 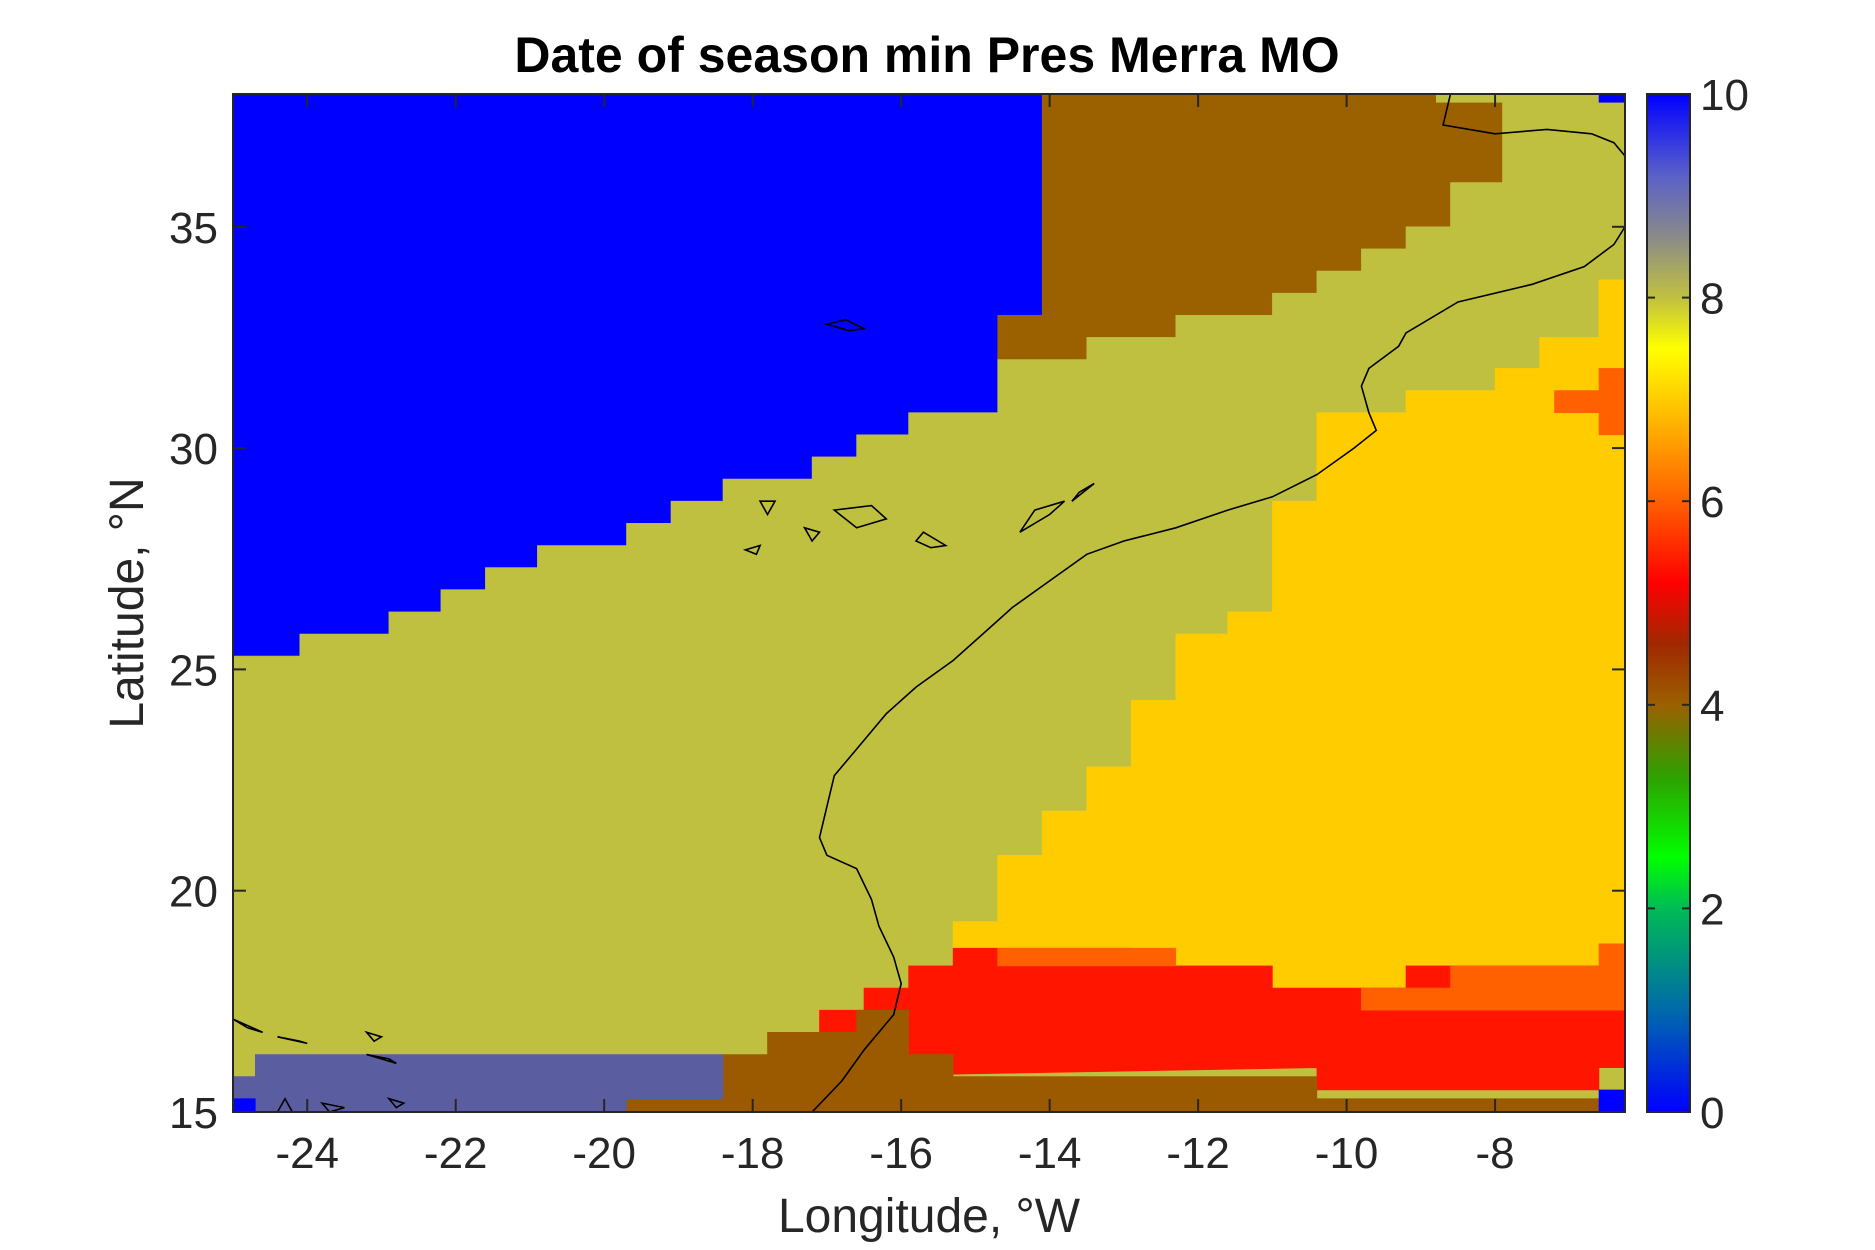 What do you see at coordinates (193, 449) in the screenshot?
I see `y-tick-label: 30` at bounding box center [193, 449].